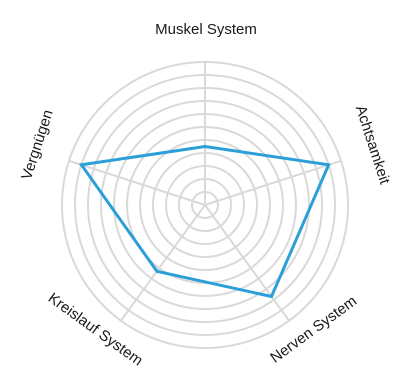 Image resolution: width=398 pixels, height=386 pixels. I want to click on axis-label: Nerven System, so click(313, 330).